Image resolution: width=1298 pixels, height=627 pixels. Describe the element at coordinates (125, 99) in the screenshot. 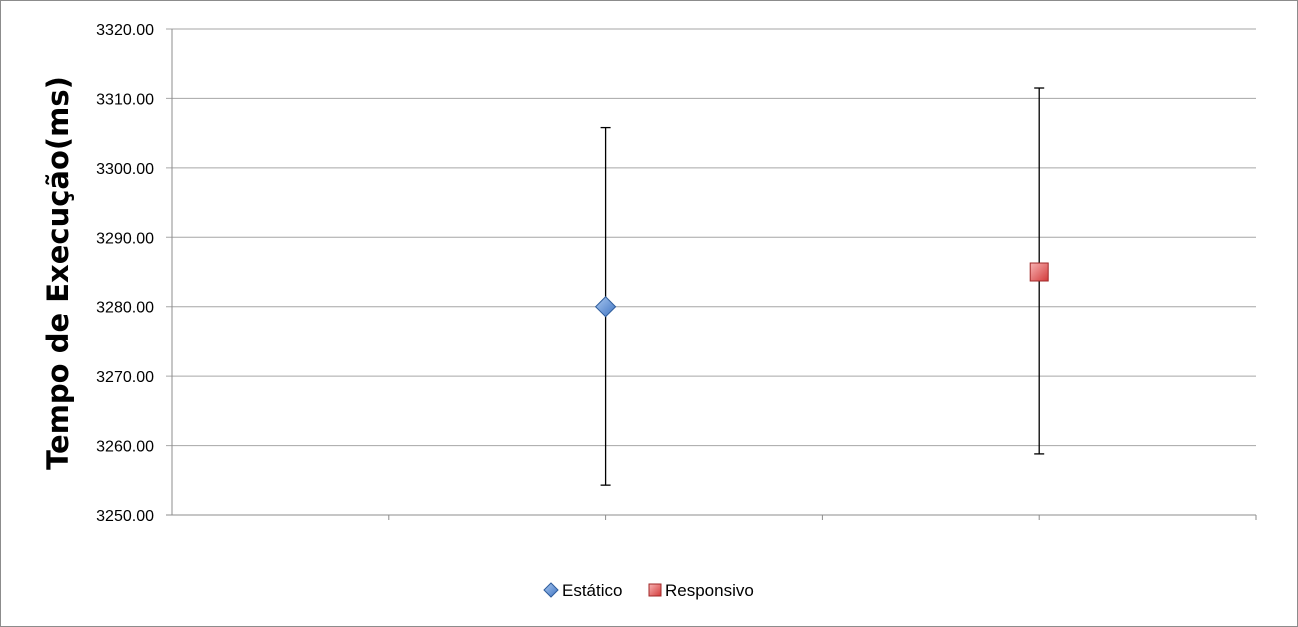

I see `y-tick-label: 3310.00` at that location.